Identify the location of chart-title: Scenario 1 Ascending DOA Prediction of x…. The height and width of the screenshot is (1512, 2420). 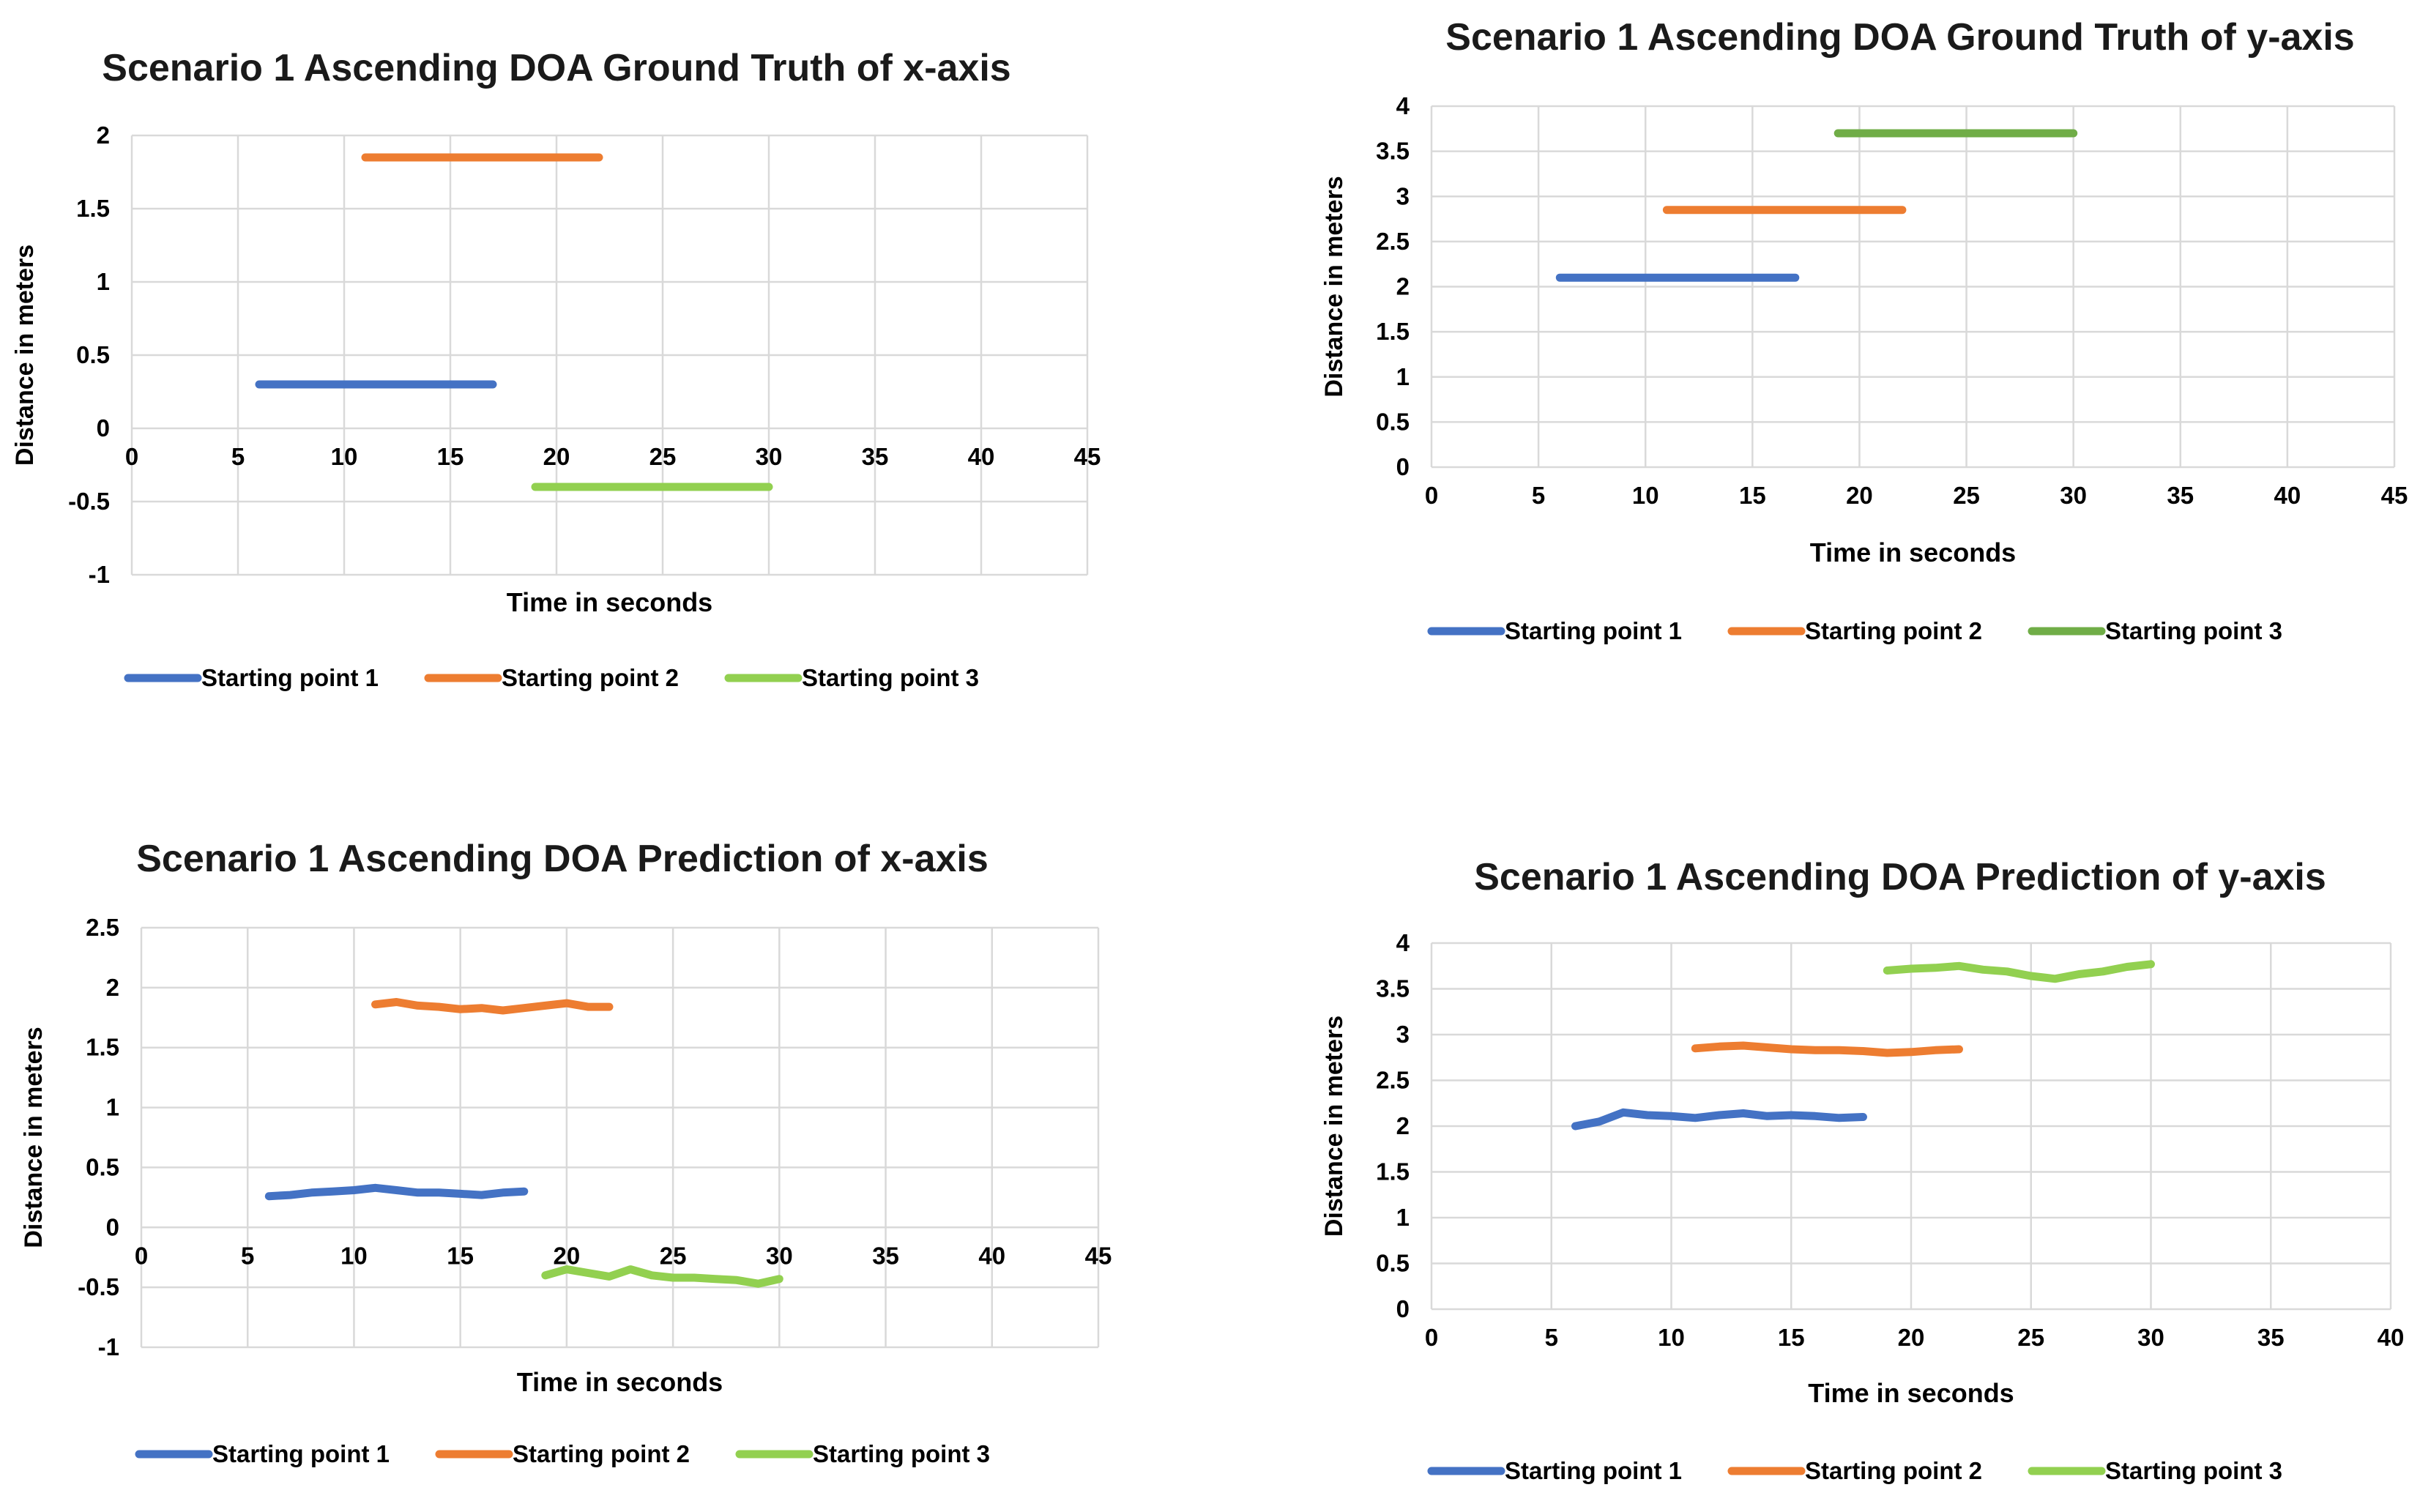
(562, 859).